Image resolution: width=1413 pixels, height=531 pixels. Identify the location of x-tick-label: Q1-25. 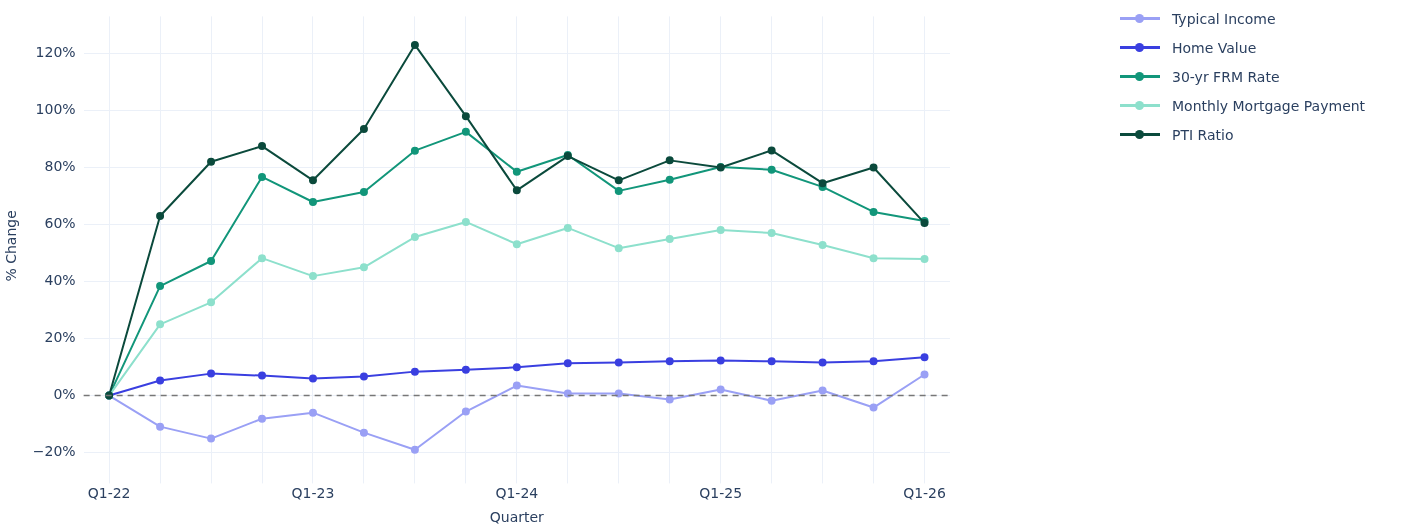
(721, 493).